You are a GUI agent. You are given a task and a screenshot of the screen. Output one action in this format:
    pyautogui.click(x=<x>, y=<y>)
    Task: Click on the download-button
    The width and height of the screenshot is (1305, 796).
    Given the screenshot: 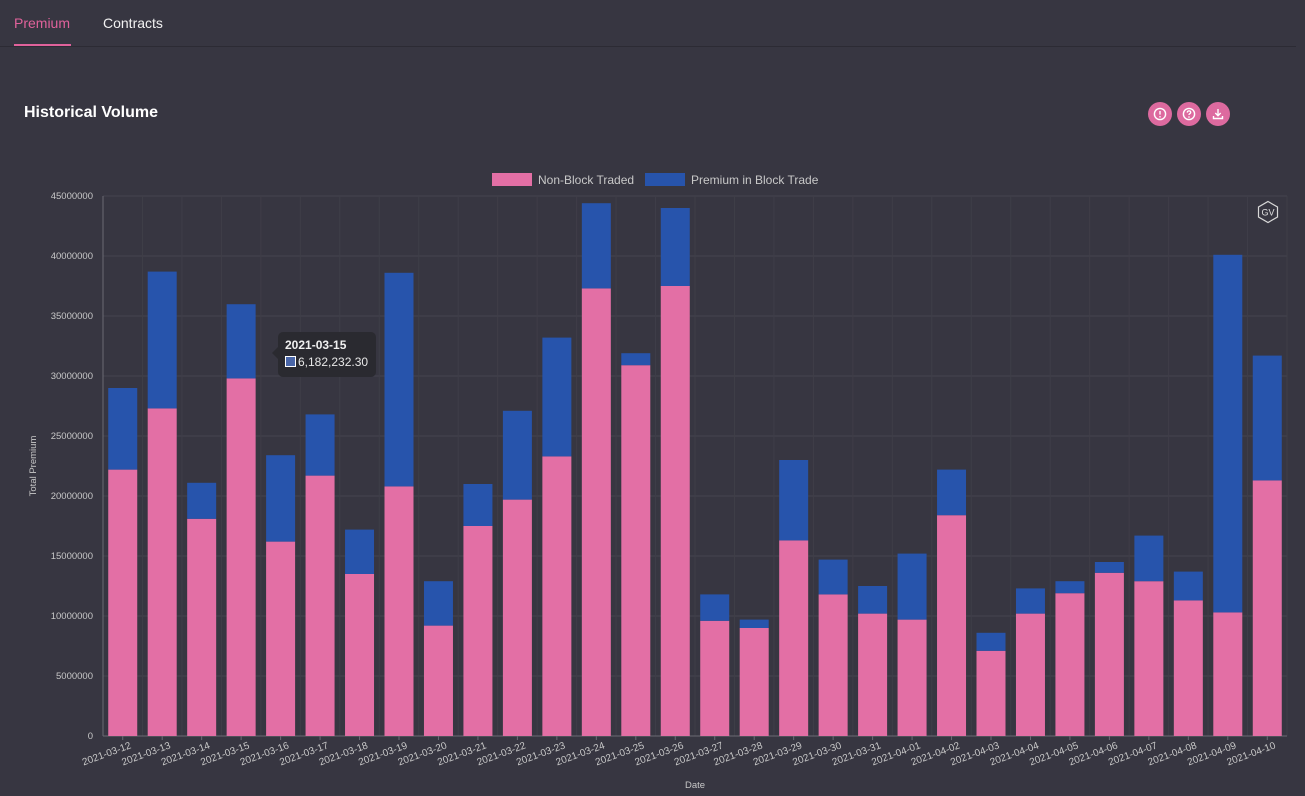 What is the action you would take?
    pyautogui.click(x=1218, y=114)
    